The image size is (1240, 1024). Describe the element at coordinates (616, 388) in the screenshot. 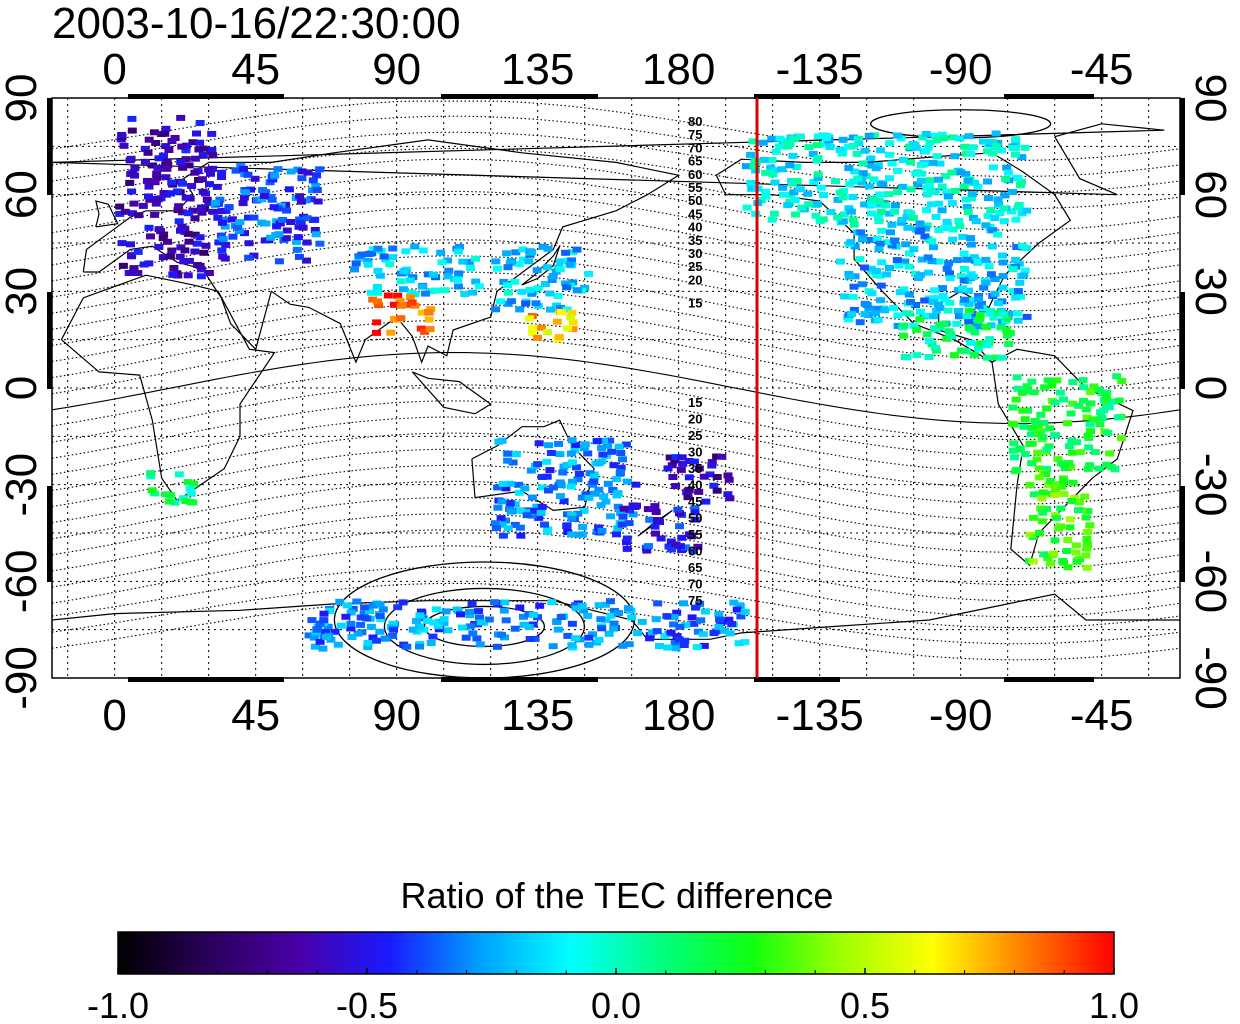

I see `mlat-contour` at that location.